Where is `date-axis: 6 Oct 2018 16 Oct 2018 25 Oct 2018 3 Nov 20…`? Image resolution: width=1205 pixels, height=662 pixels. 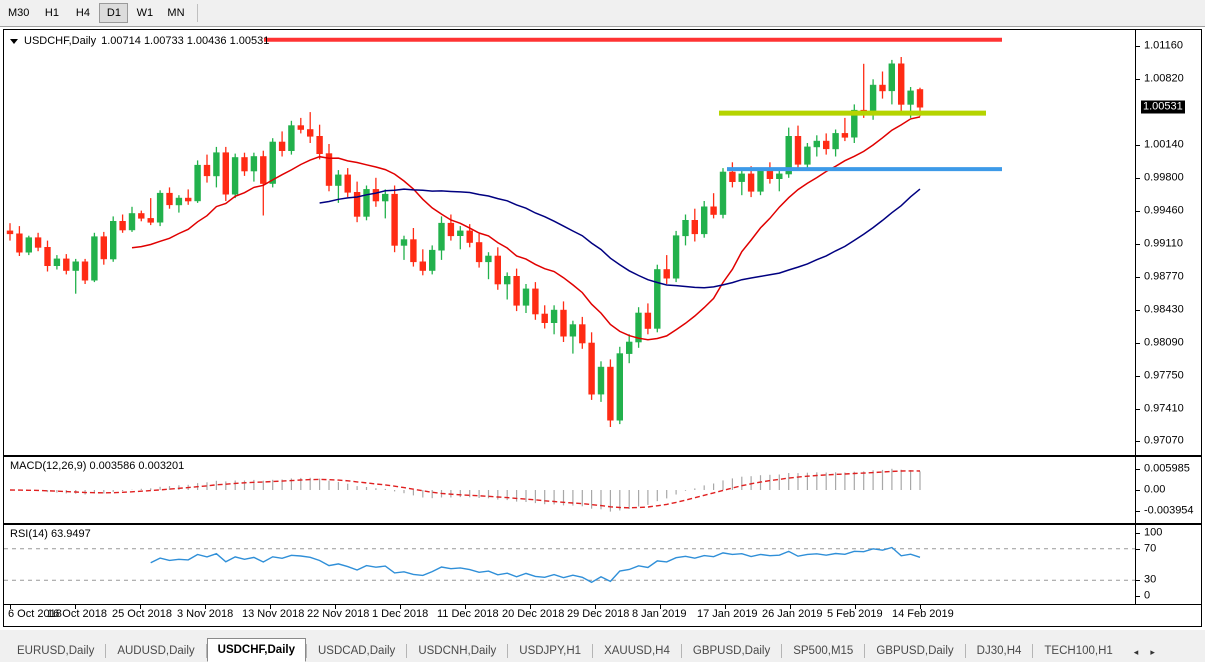
date-axis: 6 Oct 2018 16 Oct 2018 25 Oct 2018 3 Nov 20… is located at coordinates (602, 615).